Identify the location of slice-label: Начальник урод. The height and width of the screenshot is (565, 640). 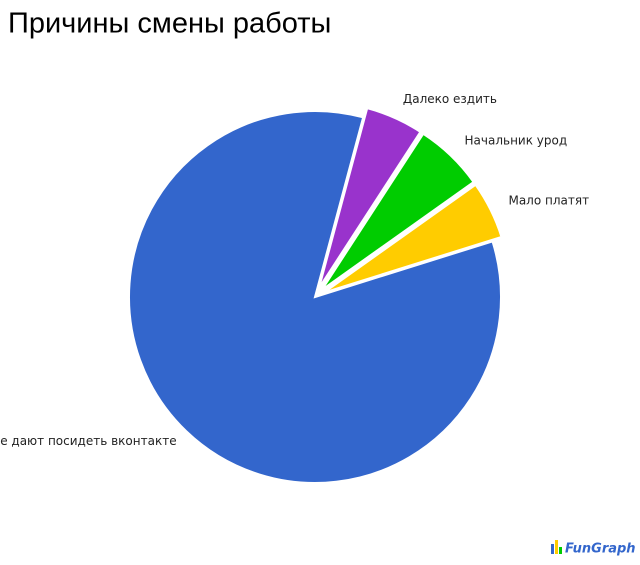
(516, 141).